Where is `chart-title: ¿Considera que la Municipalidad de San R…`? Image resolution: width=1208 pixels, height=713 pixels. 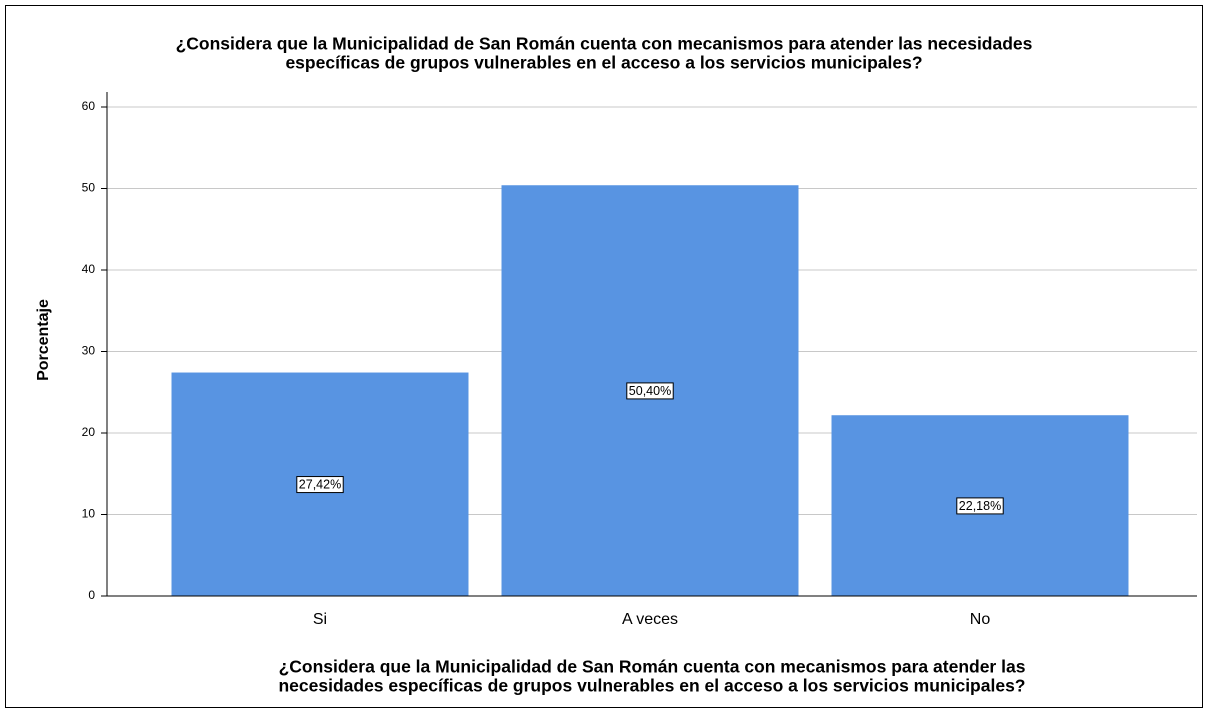
chart-title: ¿Considera que la Municipalidad de San R… is located at coordinates (604, 44).